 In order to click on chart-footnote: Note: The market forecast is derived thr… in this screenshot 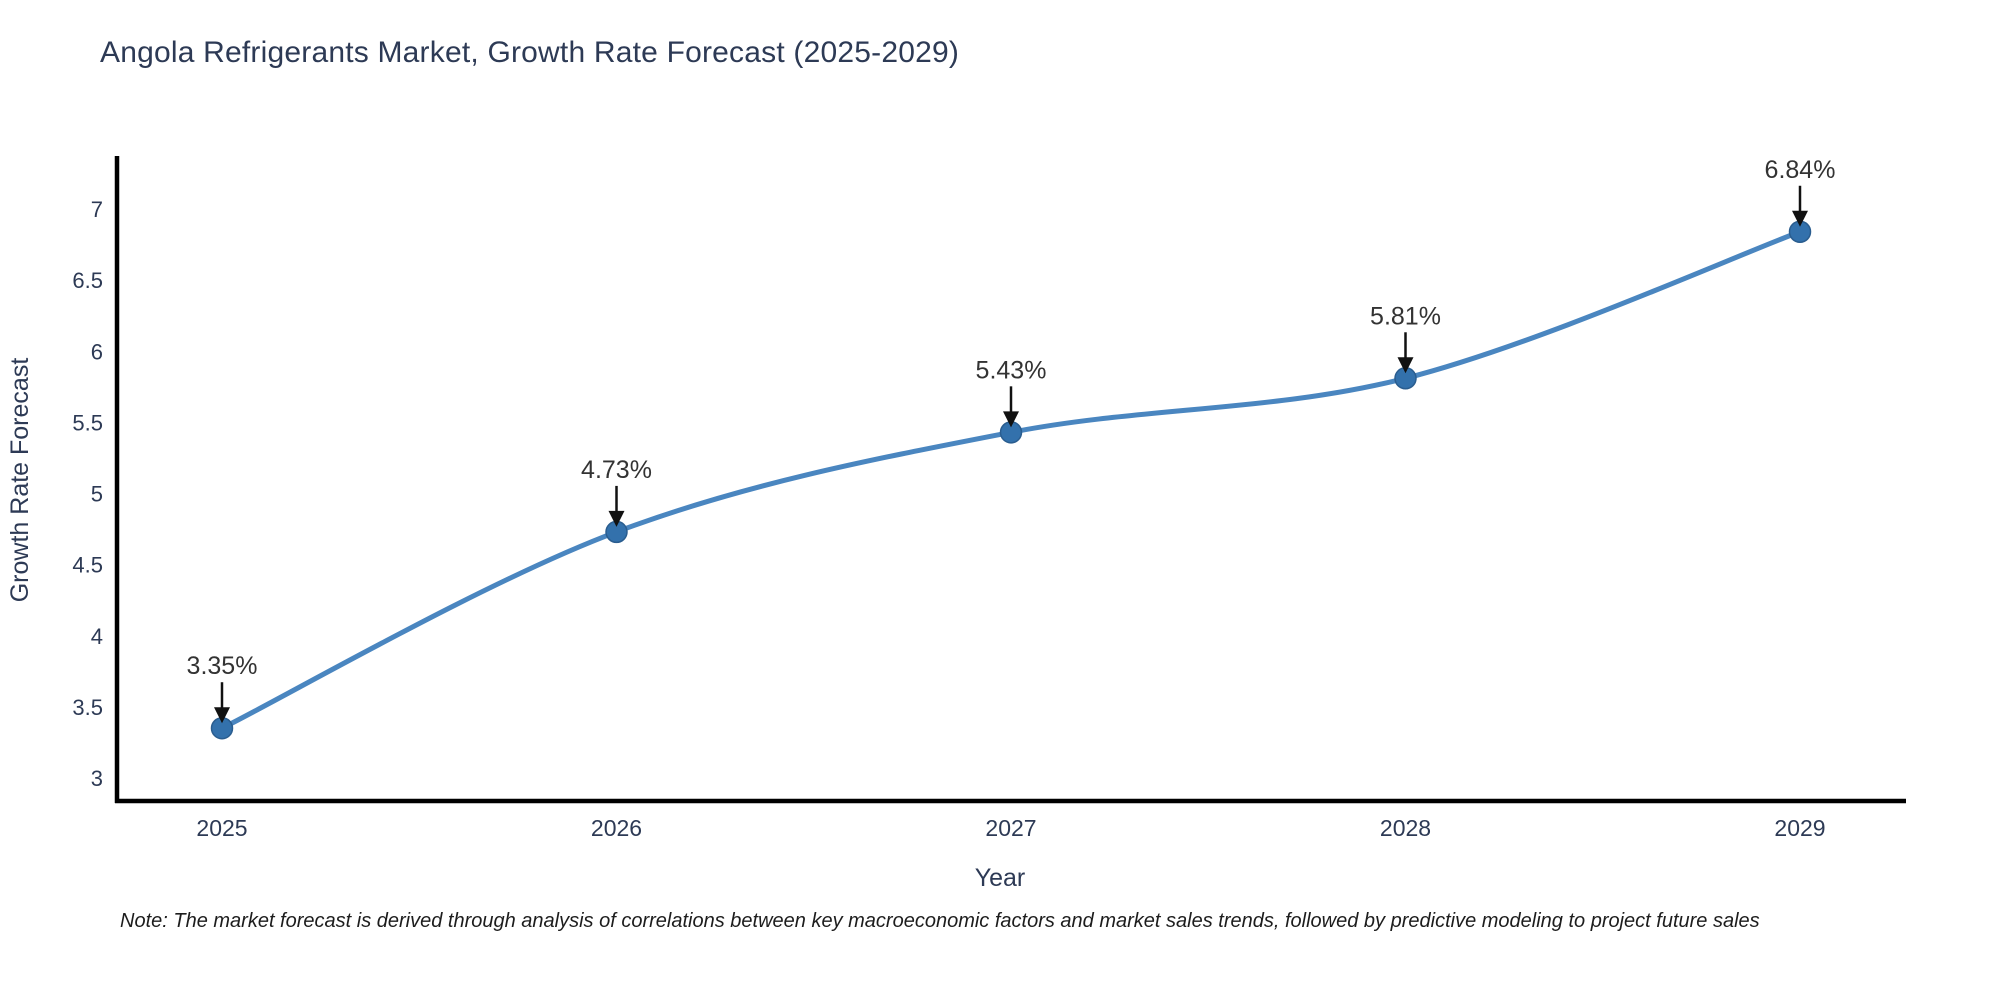, I will do `click(940, 921)`.